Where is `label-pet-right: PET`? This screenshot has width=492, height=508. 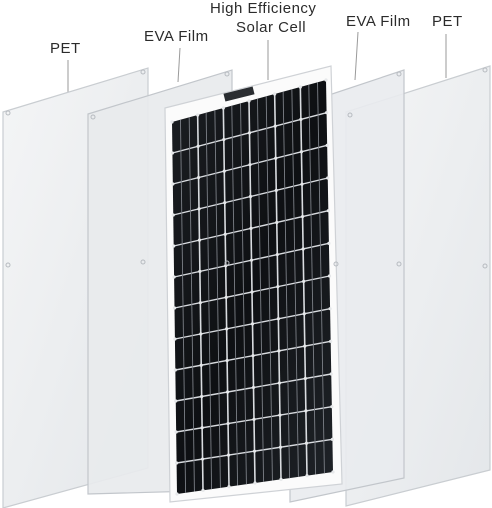 label-pet-right: PET is located at coordinates (447, 21).